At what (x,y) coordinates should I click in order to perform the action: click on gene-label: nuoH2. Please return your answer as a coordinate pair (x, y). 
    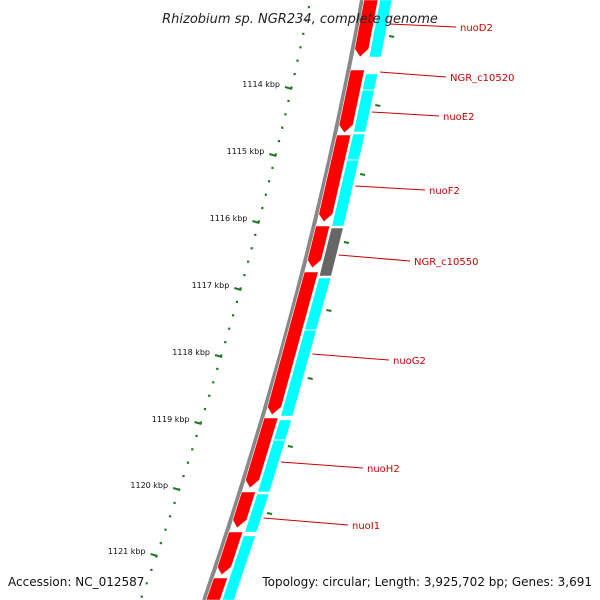
    Looking at the image, I should click on (383, 469).